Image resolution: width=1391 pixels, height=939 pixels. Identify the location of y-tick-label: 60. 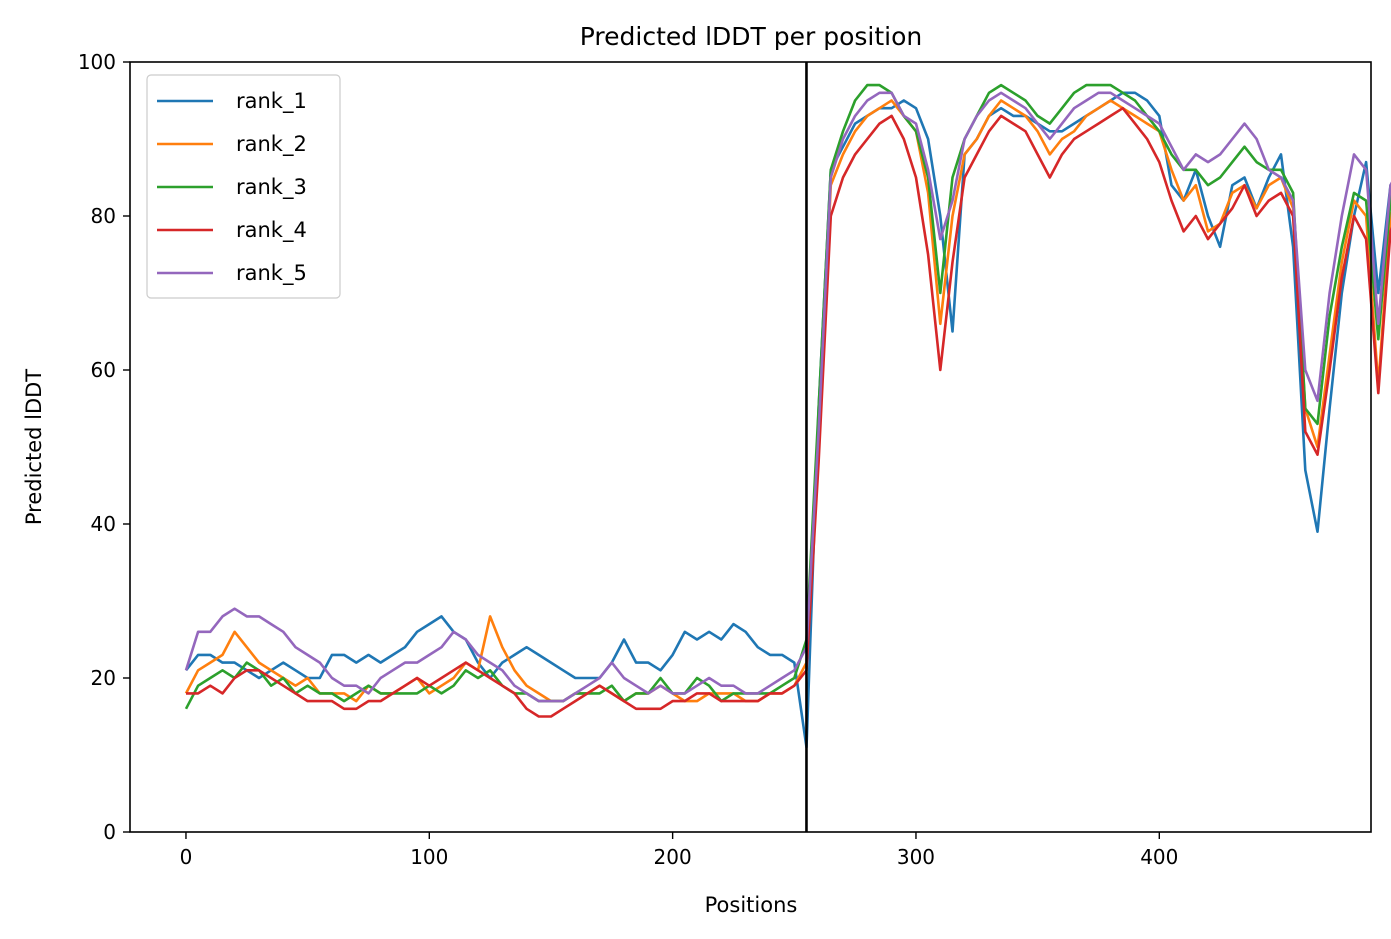
(103, 370).